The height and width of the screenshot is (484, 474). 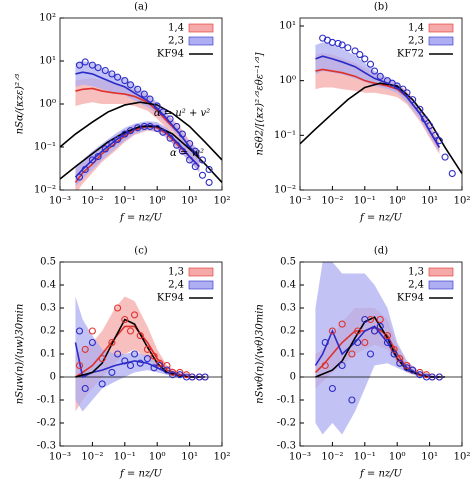 What do you see at coordinates (410, 54) in the screenshot?
I see `legend-label: KF72` at bounding box center [410, 54].